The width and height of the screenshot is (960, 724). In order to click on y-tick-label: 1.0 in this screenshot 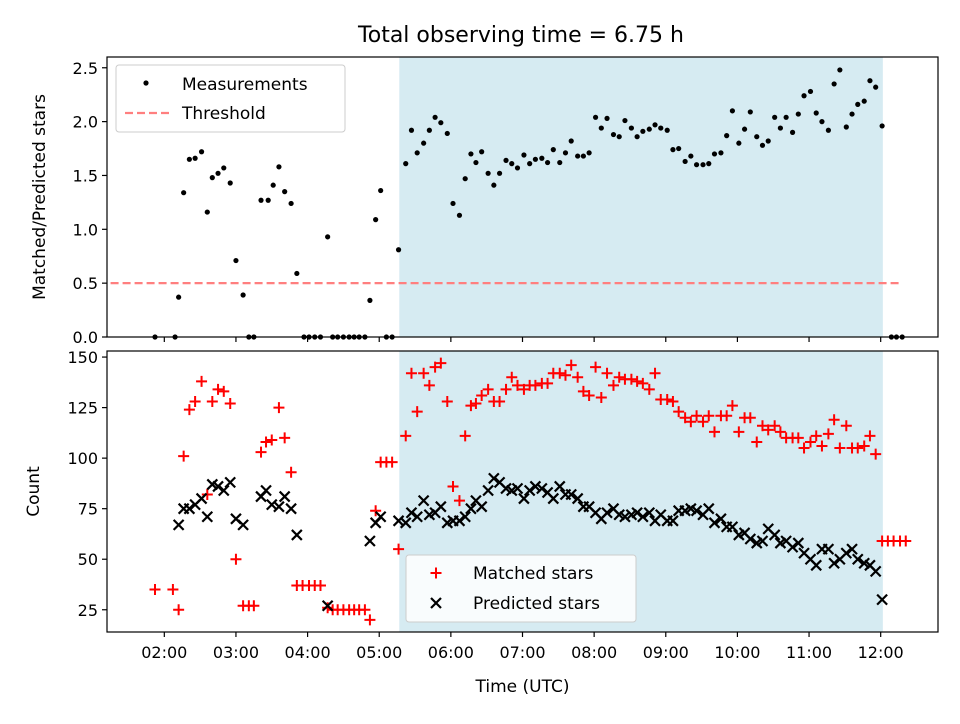, I will do `click(85, 229)`.